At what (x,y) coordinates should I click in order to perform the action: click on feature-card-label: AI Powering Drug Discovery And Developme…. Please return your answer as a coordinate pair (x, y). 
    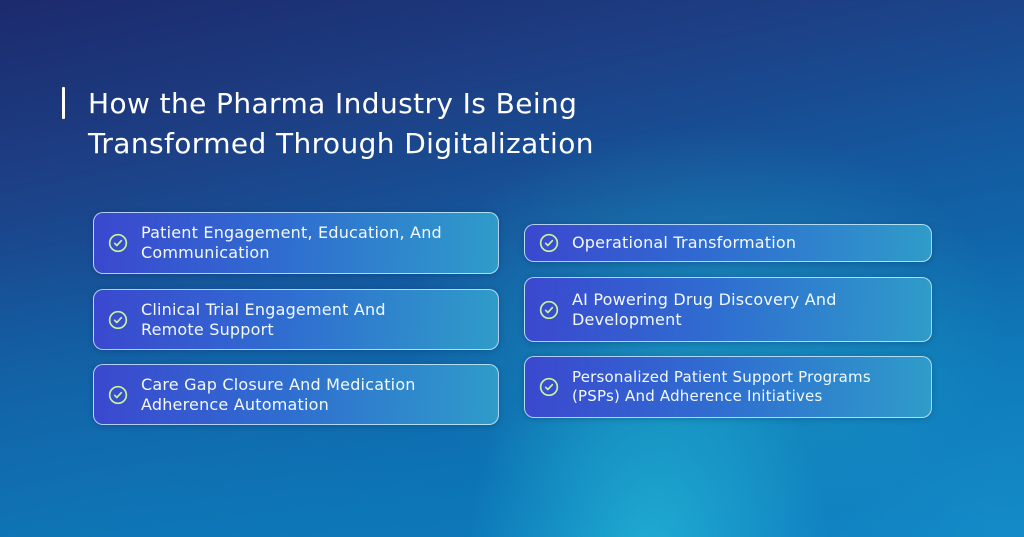
    Looking at the image, I should click on (704, 309).